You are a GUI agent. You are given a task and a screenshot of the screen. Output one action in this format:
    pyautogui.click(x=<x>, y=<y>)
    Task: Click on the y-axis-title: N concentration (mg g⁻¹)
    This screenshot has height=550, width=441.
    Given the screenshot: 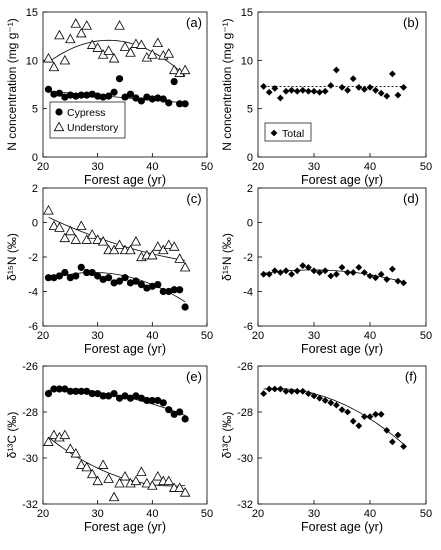 What is the action you would take?
    pyautogui.click(x=227, y=84)
    